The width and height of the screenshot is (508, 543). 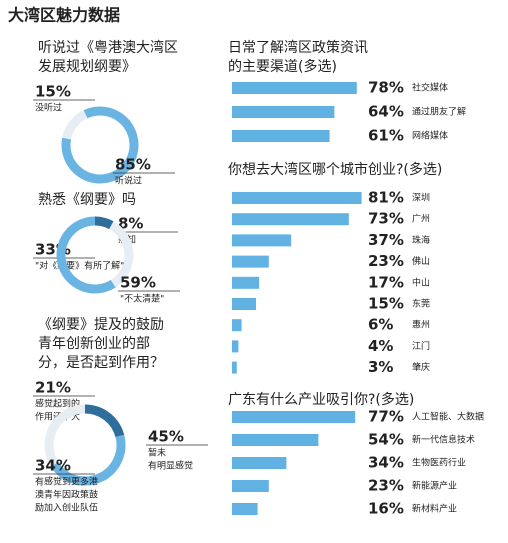 What do you see at coordinates (66, 508) in the screenshot?
I see `slice-label: 励加入创业队伍` at bounding box center [66, 508].